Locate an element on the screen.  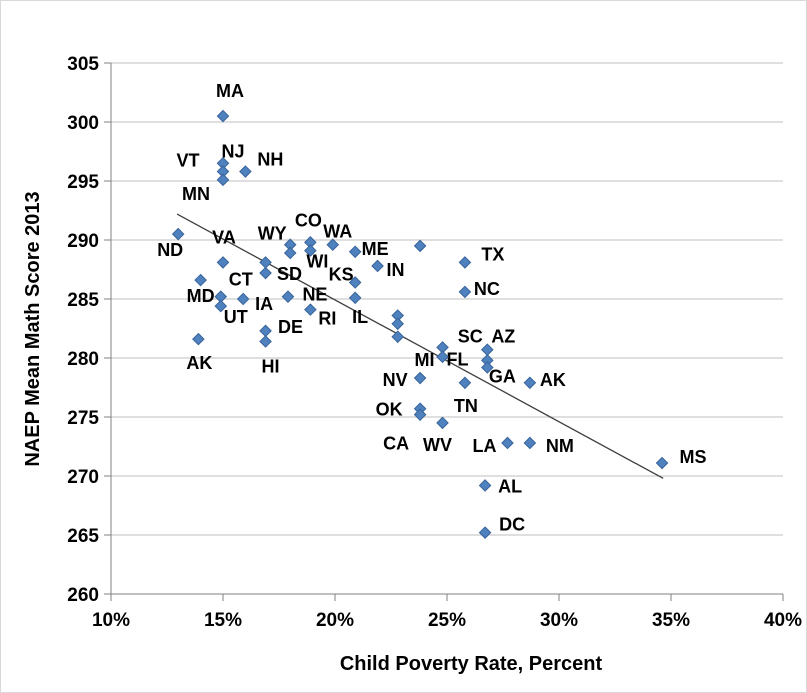
y-tick-label-300: 300 is located at coordinates (83, 123).